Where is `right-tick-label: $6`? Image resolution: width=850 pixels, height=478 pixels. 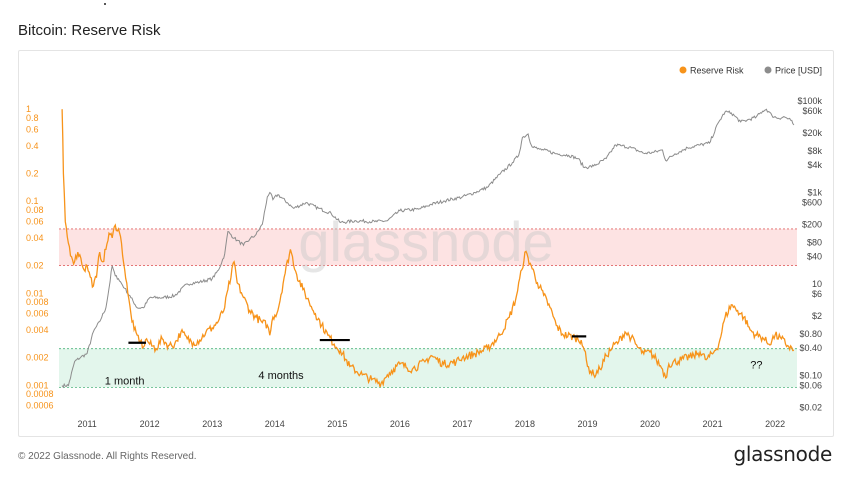 right-tick-label: $6 is located at coordinates (817, 294).